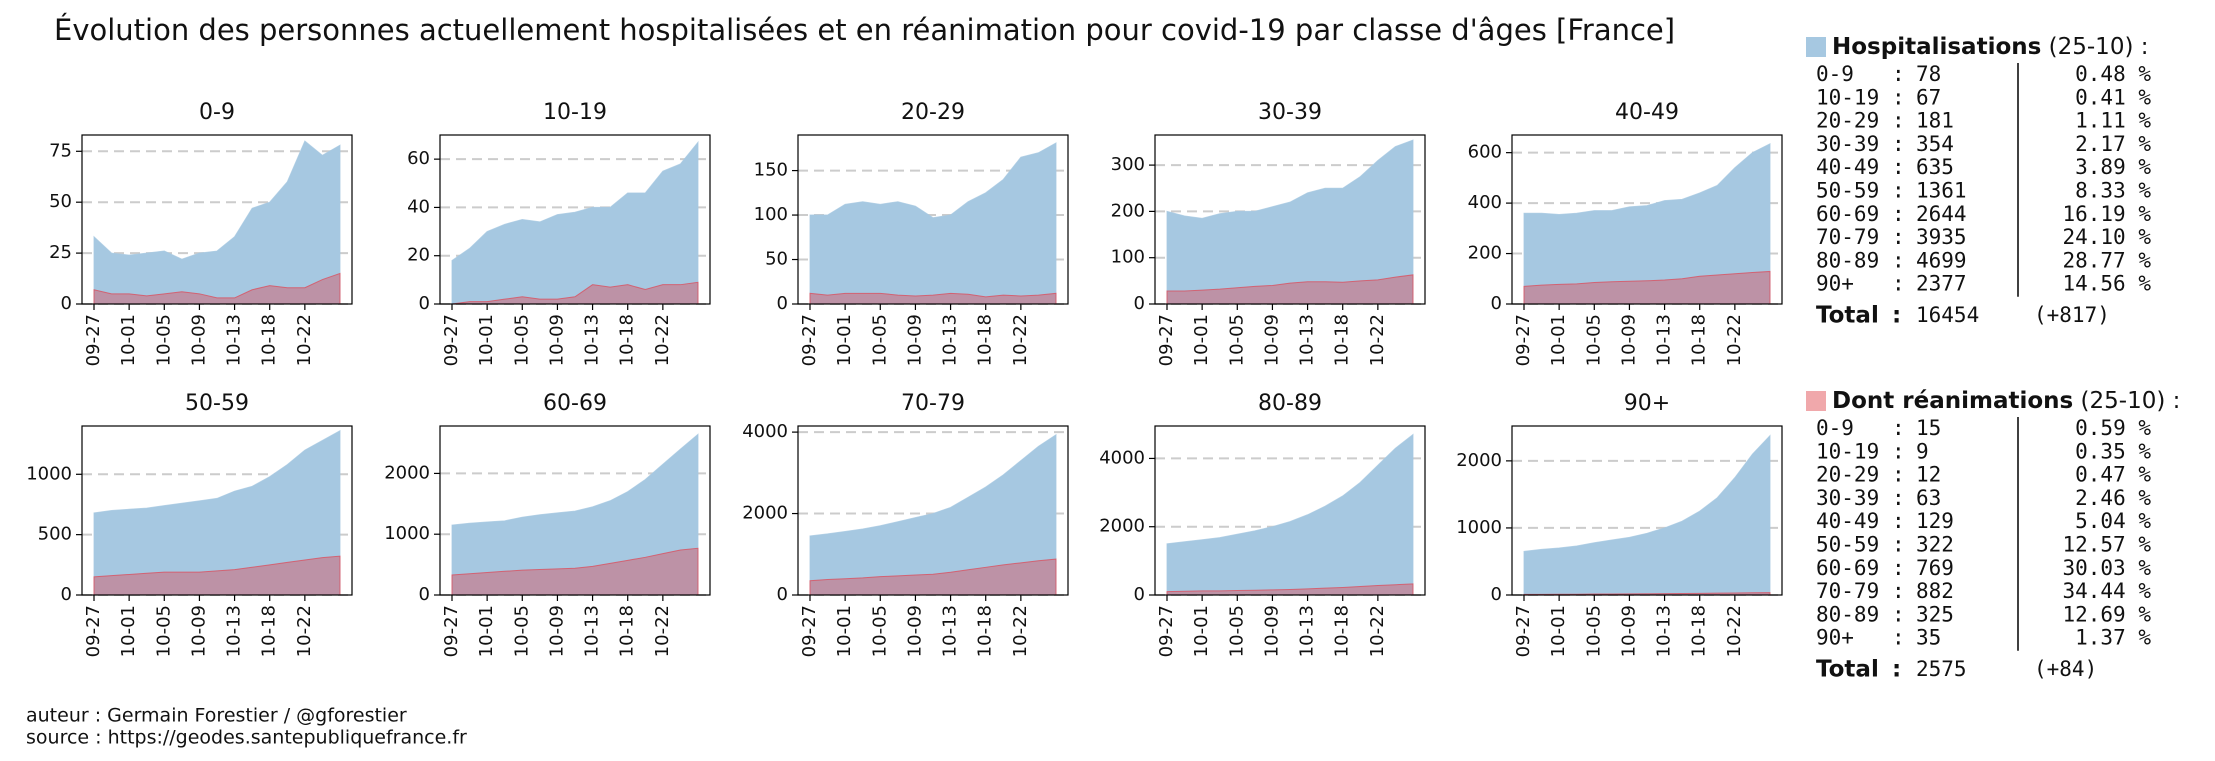  I want to click on percent: 0.48 %, so click(2113, 74).